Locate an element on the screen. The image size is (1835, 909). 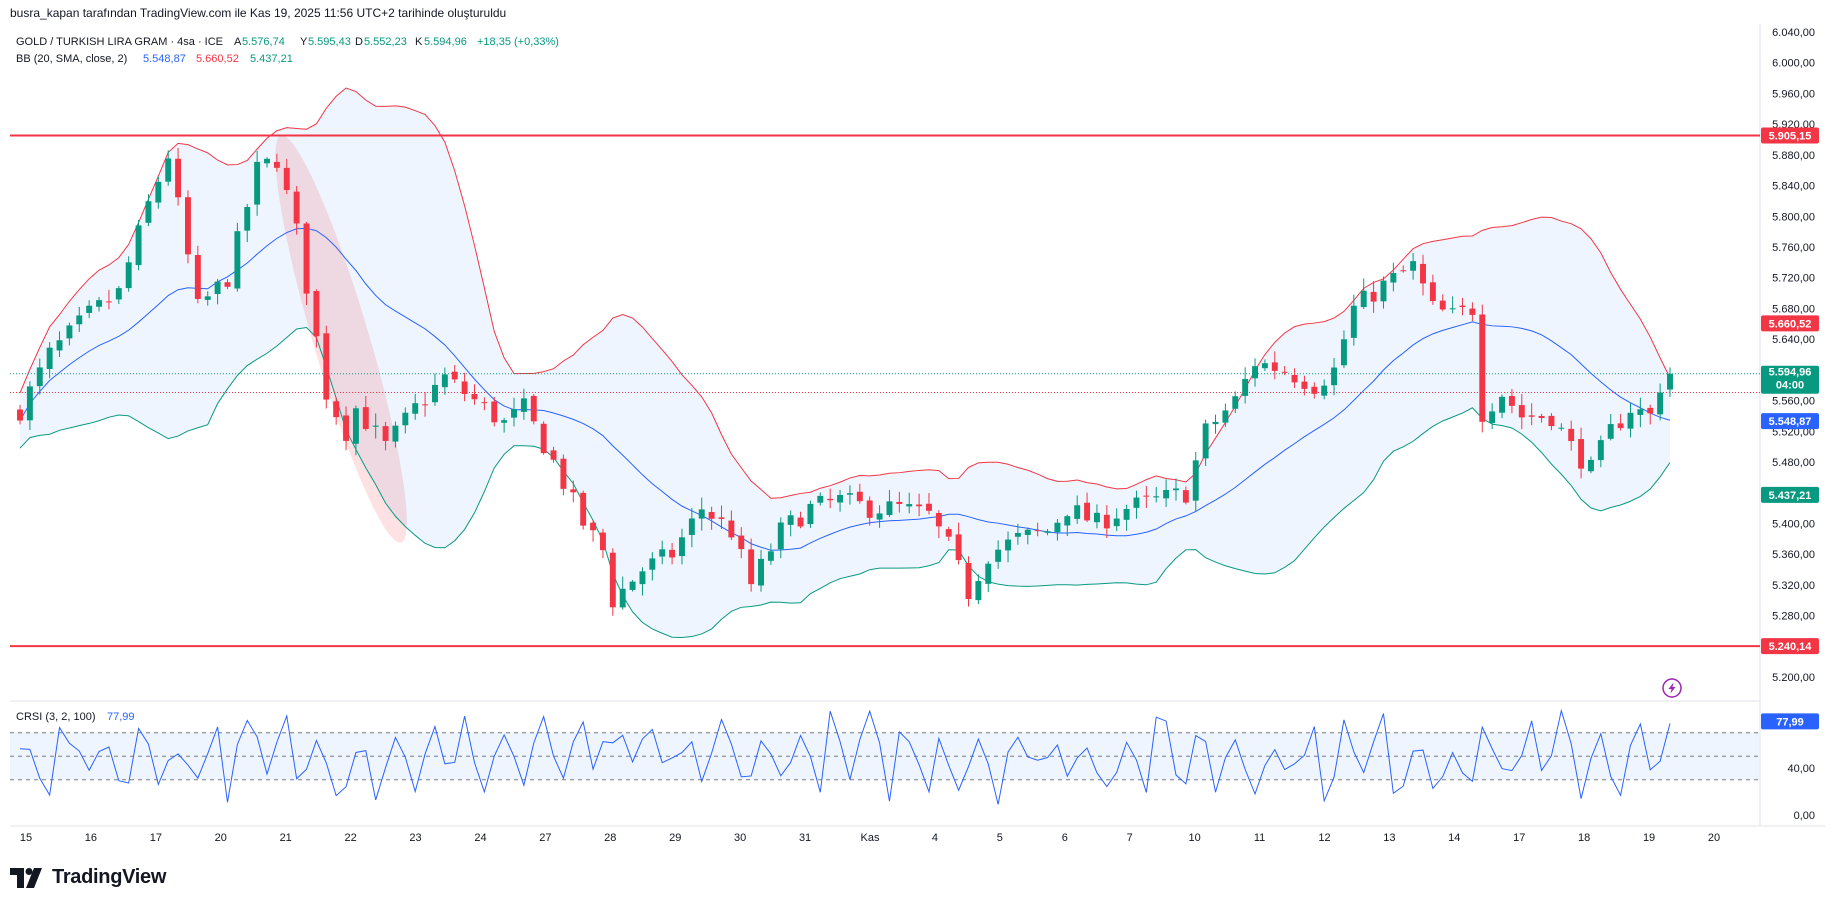
bb-basis-badge: 5.548,87 is located at coordinates (1790, 421).